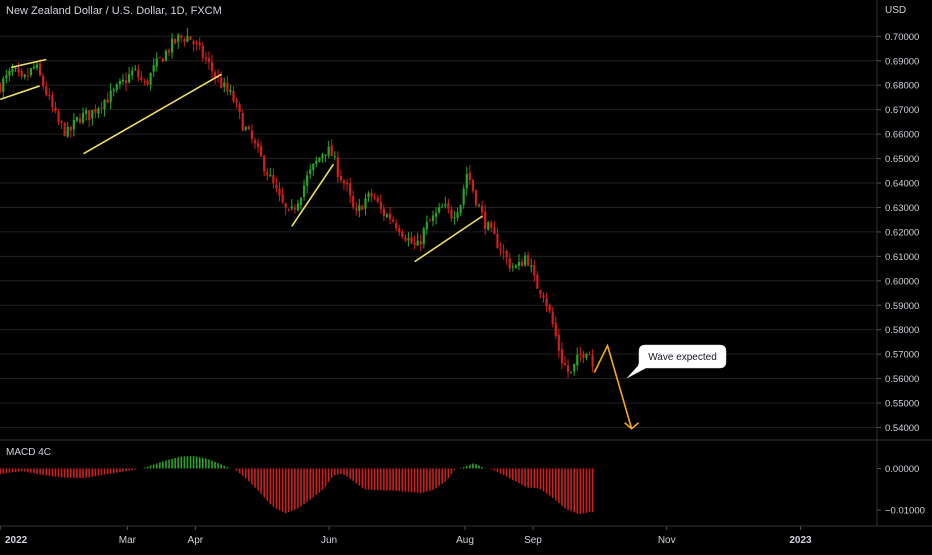 This screenshot has height=555, width=932. Describe the element at coordinates (902, 208) in the screenshot. I see `price-tick-label: 0.63000` at that location.